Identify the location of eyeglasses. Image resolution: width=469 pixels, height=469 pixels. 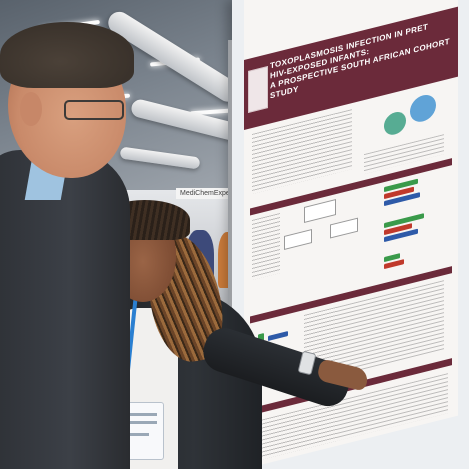
(94, 110).